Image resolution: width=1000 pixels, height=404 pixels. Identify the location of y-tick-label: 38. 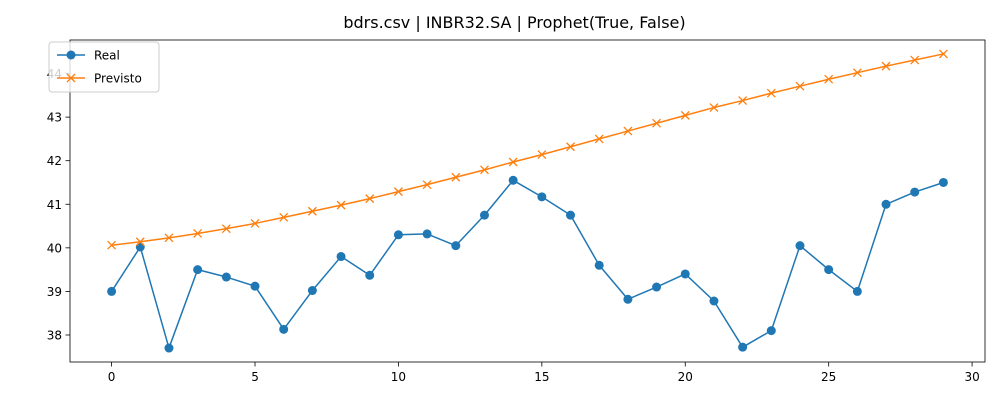
(54, 335).